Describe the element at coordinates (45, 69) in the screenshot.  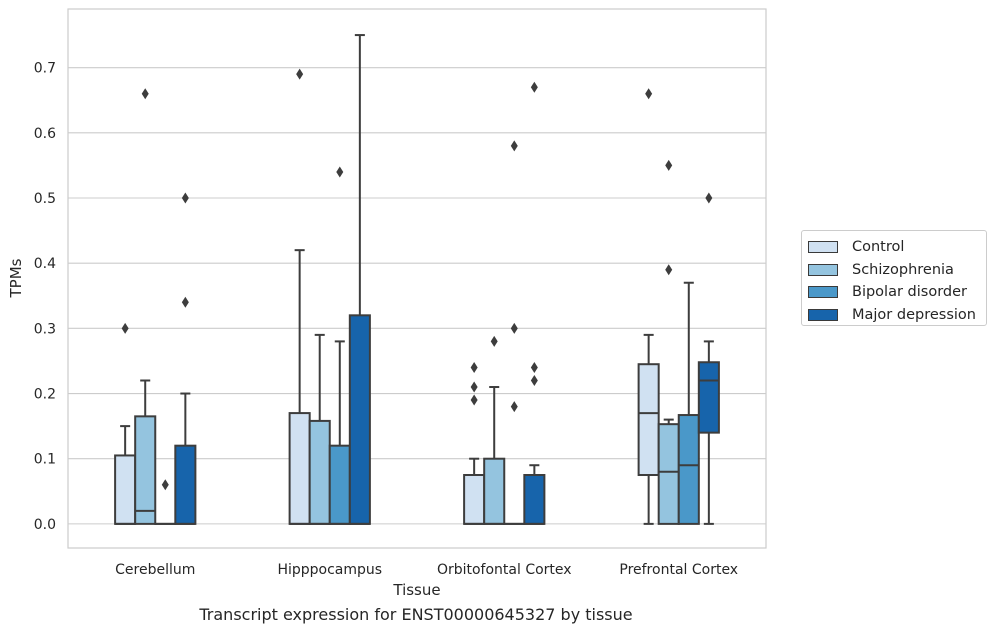
I see `y-tick-label: 0.7` at that location.